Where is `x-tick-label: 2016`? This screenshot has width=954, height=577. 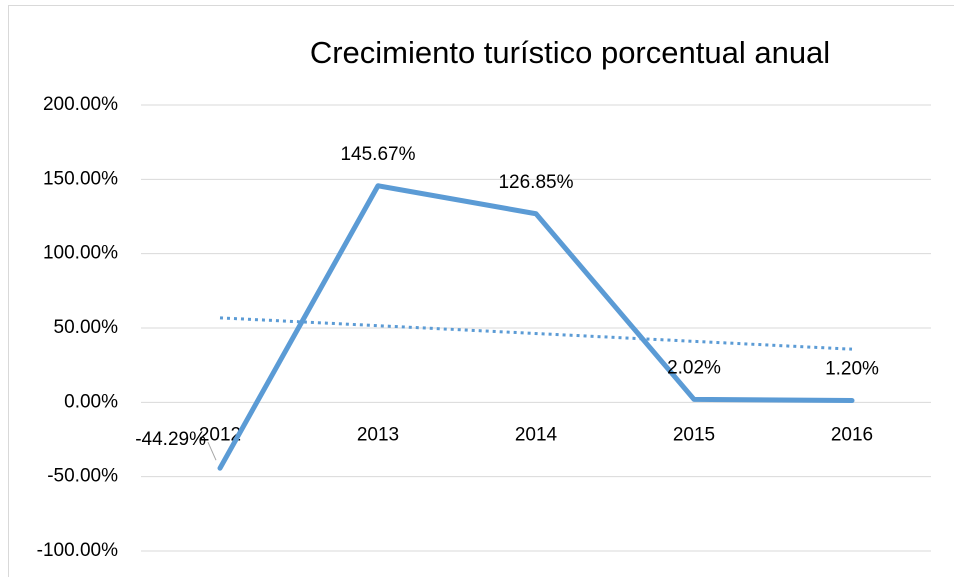 x-tick-label: 2016 is located at coordinates (852, 434).